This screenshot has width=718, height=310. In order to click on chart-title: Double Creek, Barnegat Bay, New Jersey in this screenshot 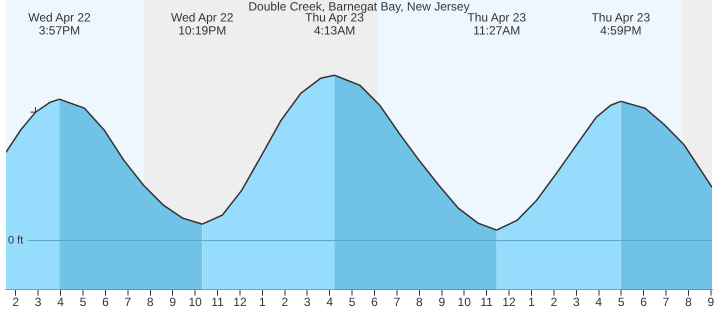, I will do `click(359, 7)`.